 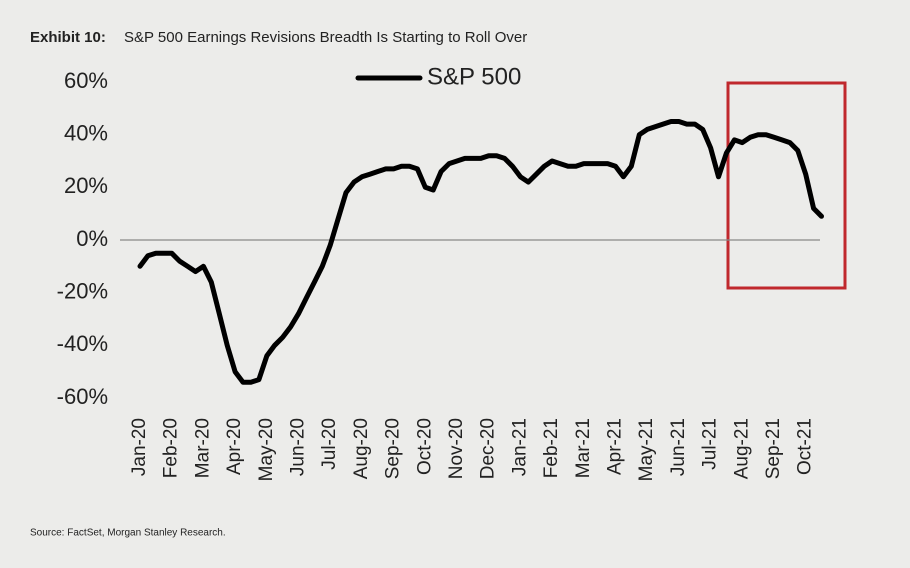 What do you see at coordinates (82, 396) in the screenshot?
I see `y-tick-label: -60%` at bounding box center [82, 396].